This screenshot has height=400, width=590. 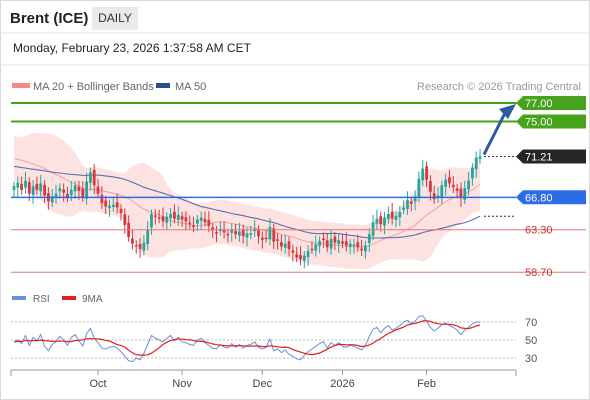 What do you see at coordinates (426, 384) in the screenshot?
I see `x-tick-label: Feb` at bounding box center [426, 384].